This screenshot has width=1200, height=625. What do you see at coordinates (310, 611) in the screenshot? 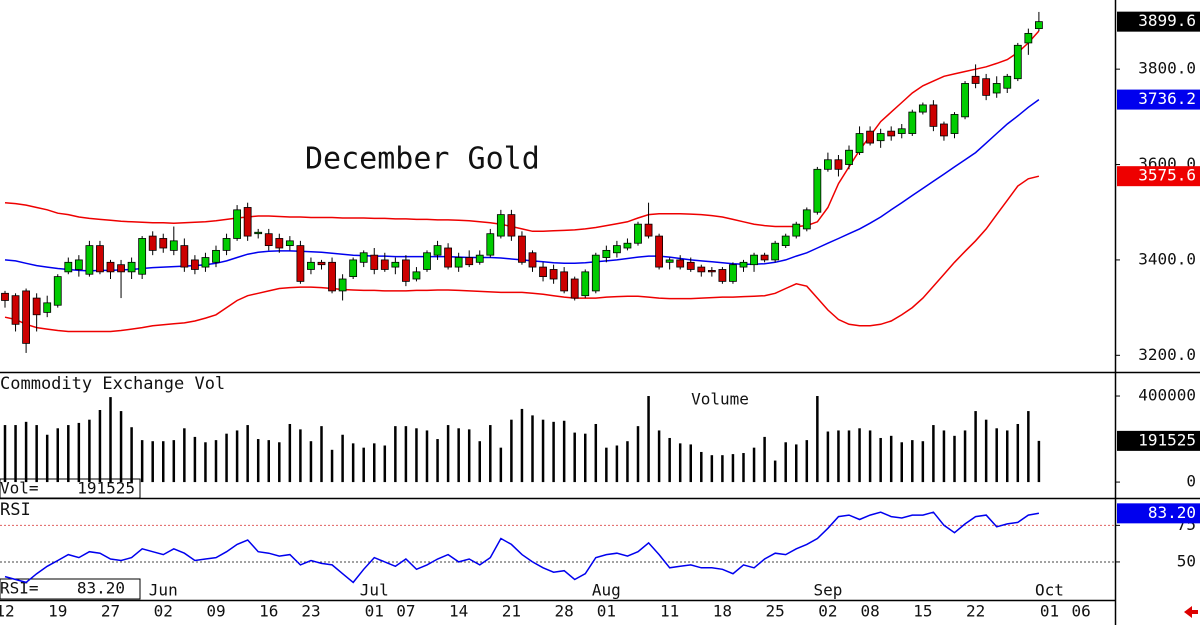
I see `x-tick-label: 23` at bounding box center [310, 611].